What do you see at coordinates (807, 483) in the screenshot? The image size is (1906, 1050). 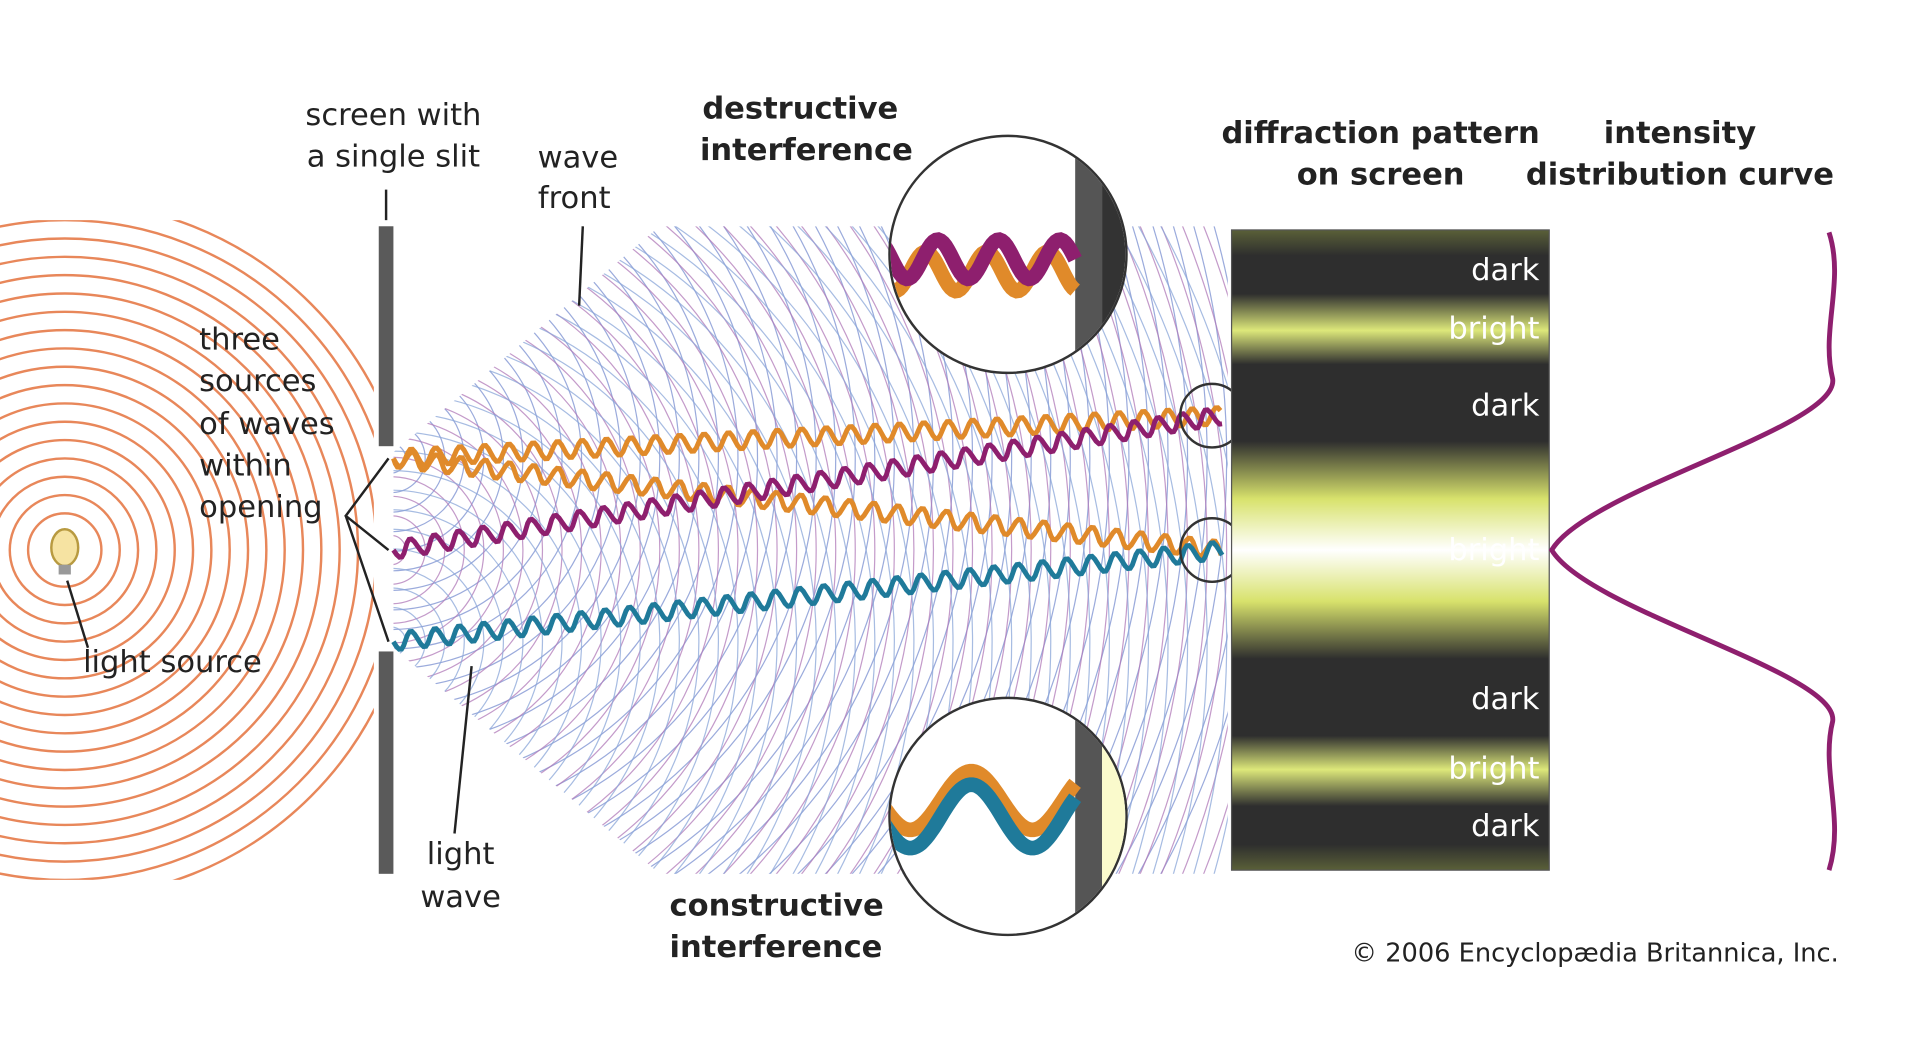 I see `light-ray` at bounding box center [807, 483].